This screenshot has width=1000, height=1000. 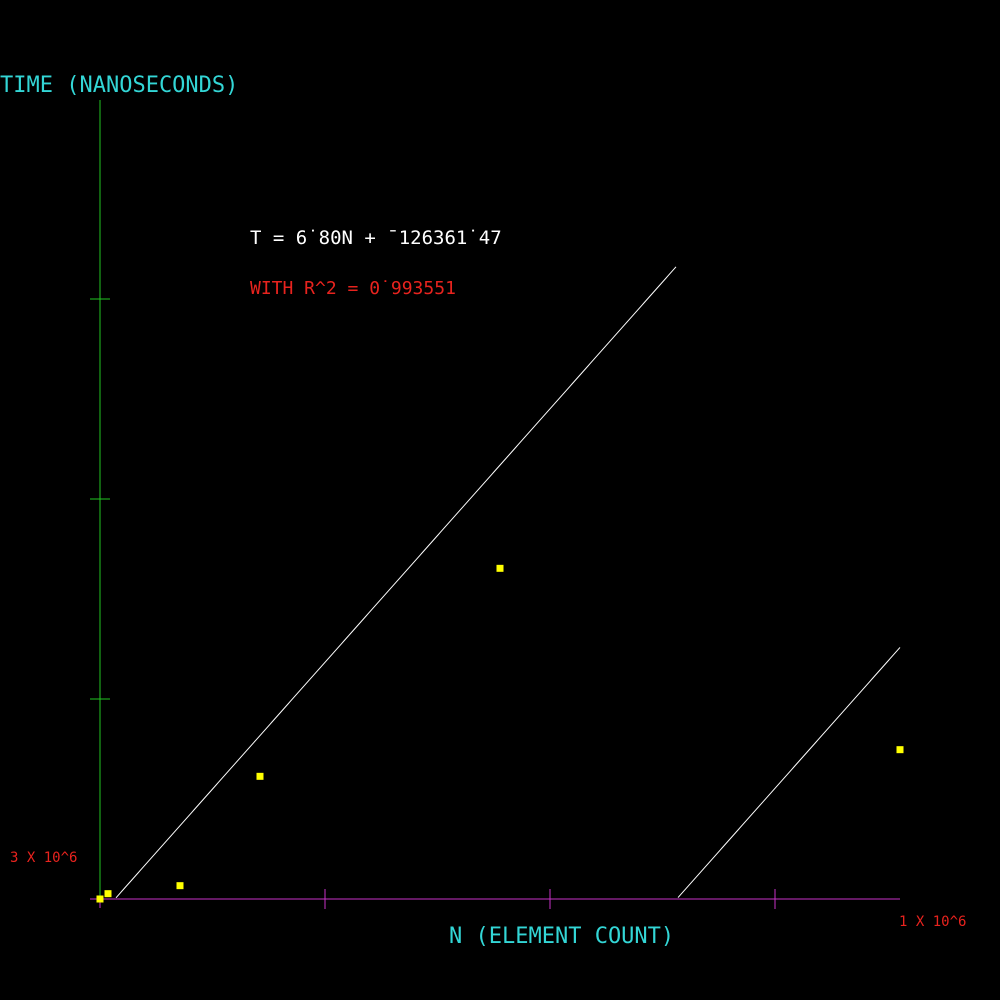 What do you see at coordinates (789, 772) in the screenshot?
I see `fit-line` at bounding box center [789, 772].